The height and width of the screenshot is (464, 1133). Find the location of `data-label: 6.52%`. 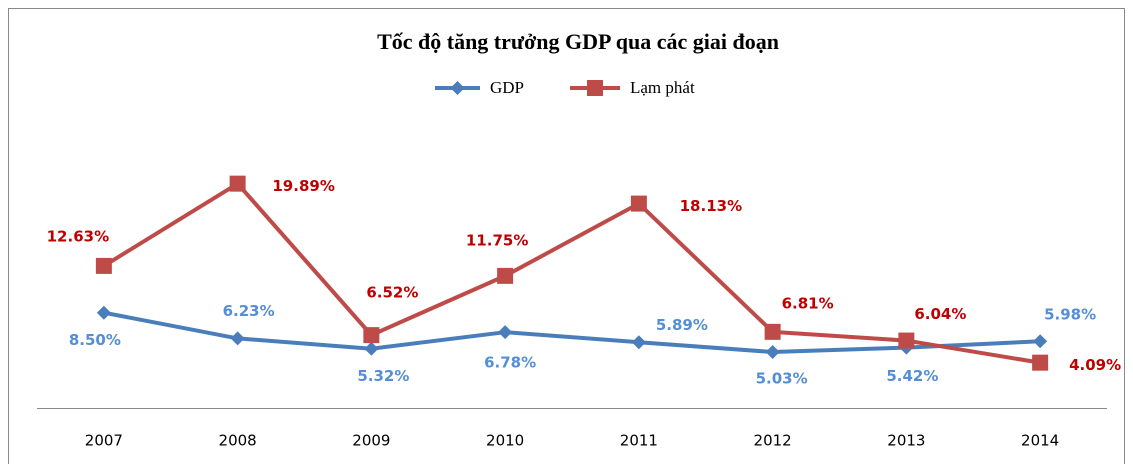

data-label: 6.52% is located at coordinates (392, 293).